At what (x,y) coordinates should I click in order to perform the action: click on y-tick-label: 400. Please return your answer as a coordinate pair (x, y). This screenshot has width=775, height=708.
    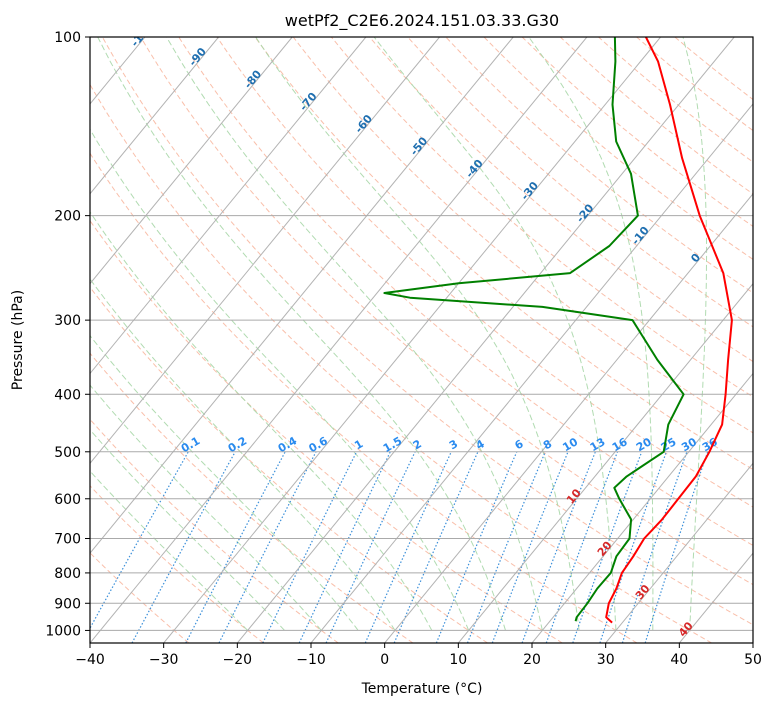
    Looking at the image, I should click on (67, 395).